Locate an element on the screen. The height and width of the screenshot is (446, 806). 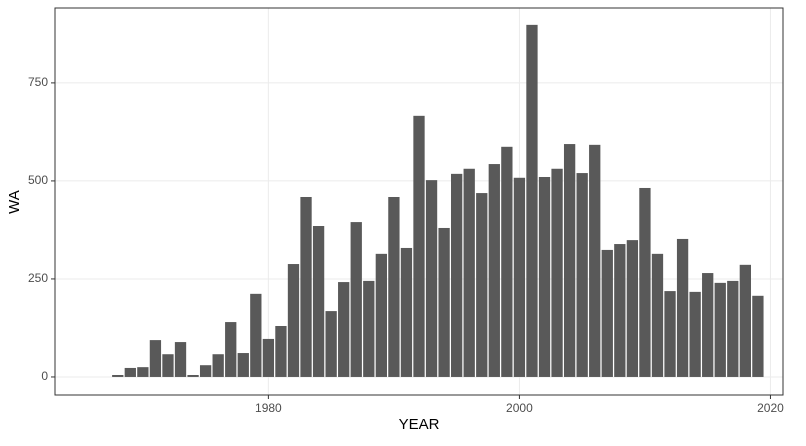
x-tick-label: 1980 is located at coordinates (268, 408).